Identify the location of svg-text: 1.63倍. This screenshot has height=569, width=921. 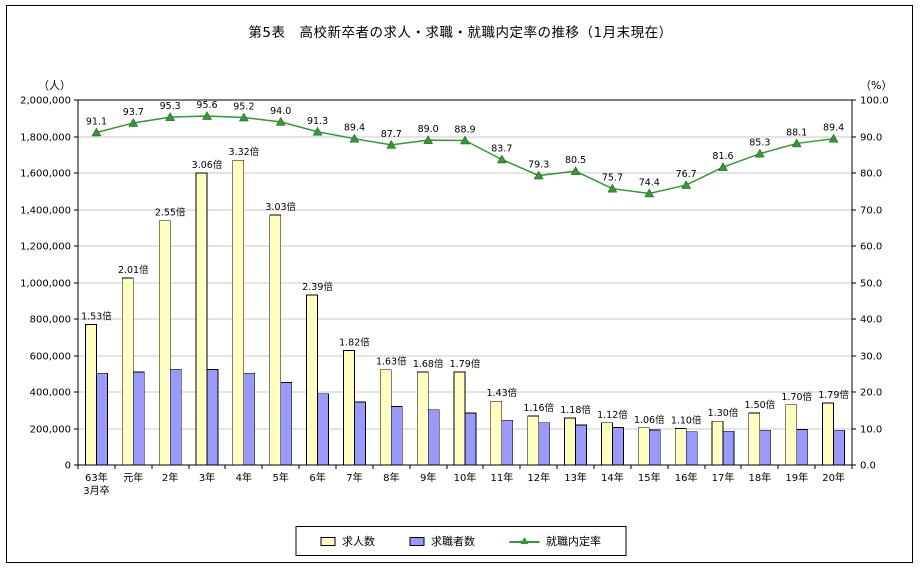
(391, 362).